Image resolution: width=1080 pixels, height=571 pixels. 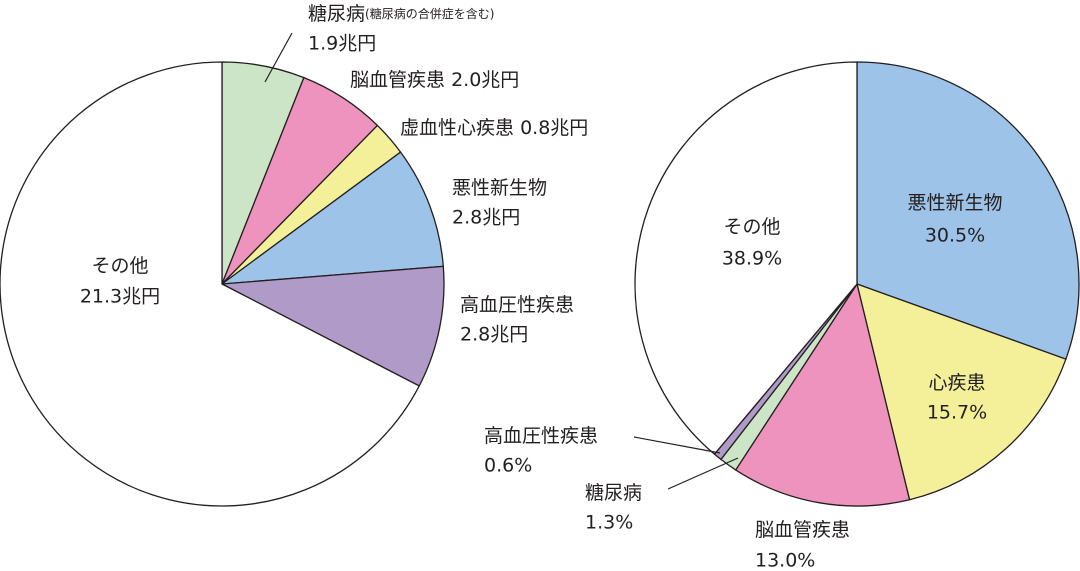 What do you see at coordinates (508, 466) in the screenshot?
I see `value-label: 0.6%` at bounding box center [508, 466].